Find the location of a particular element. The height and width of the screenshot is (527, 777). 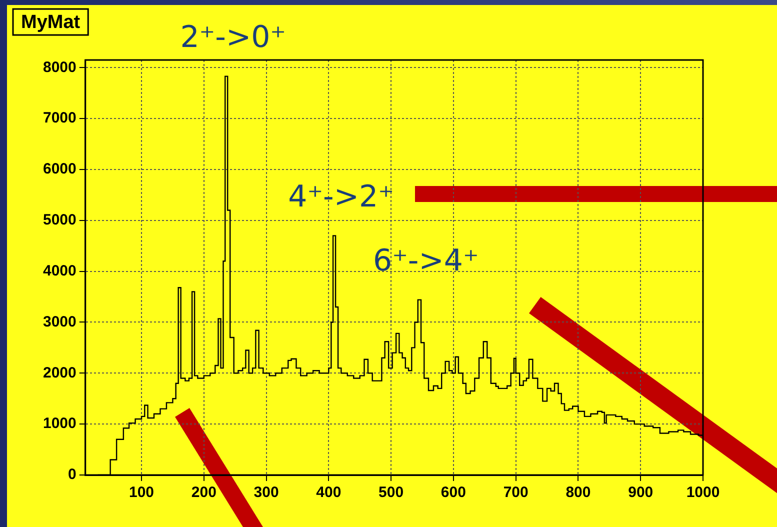

y-tick-label: 8000 is located at coordinates (59, 67).